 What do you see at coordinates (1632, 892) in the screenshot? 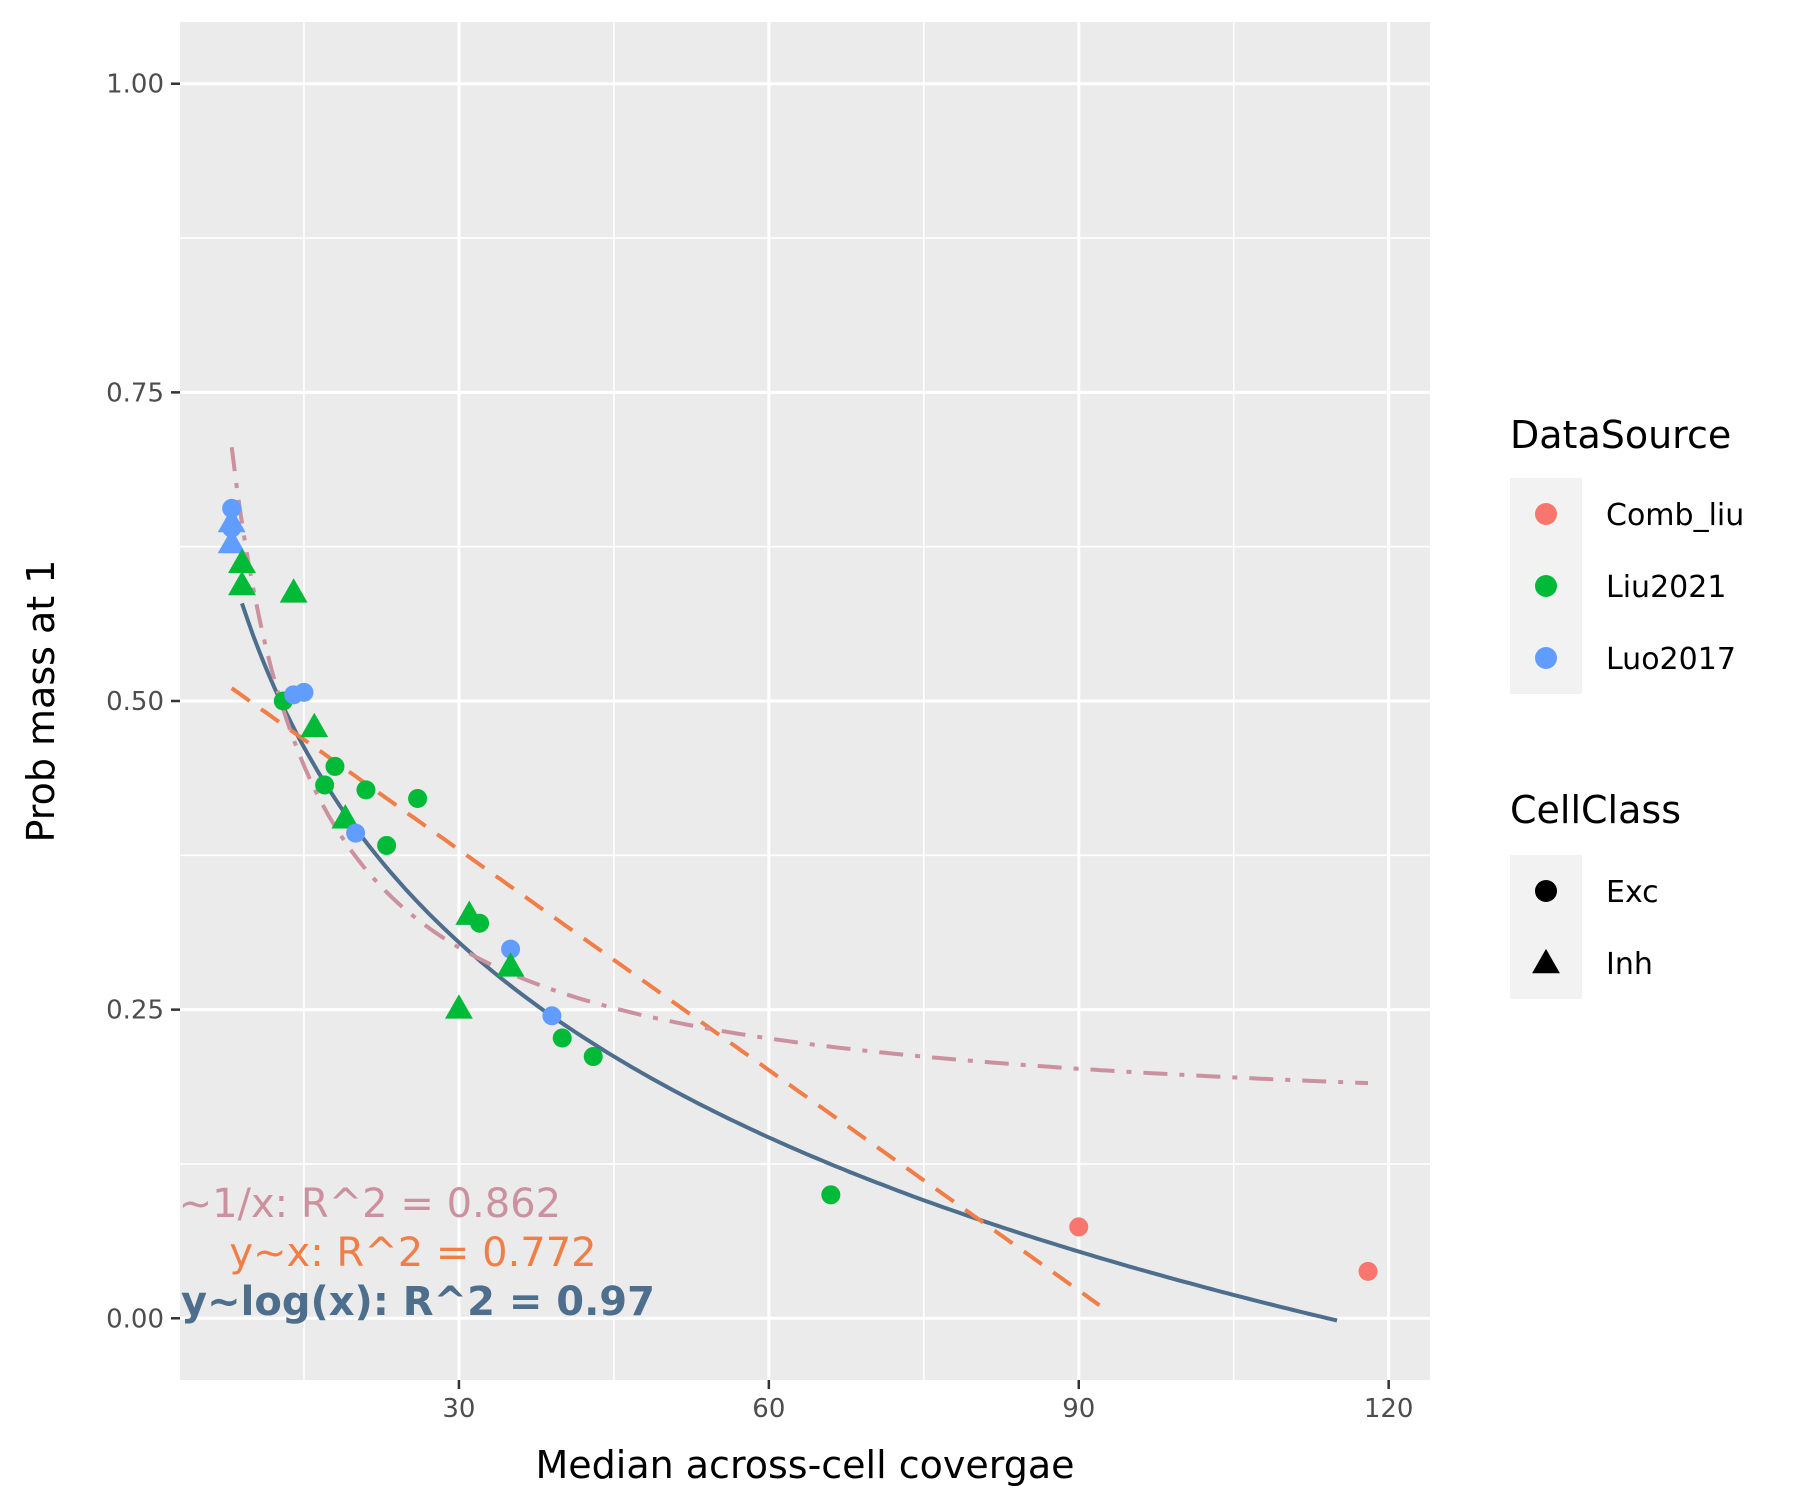
I see `legend-label: Exc` at bounding box center [1632, 892].